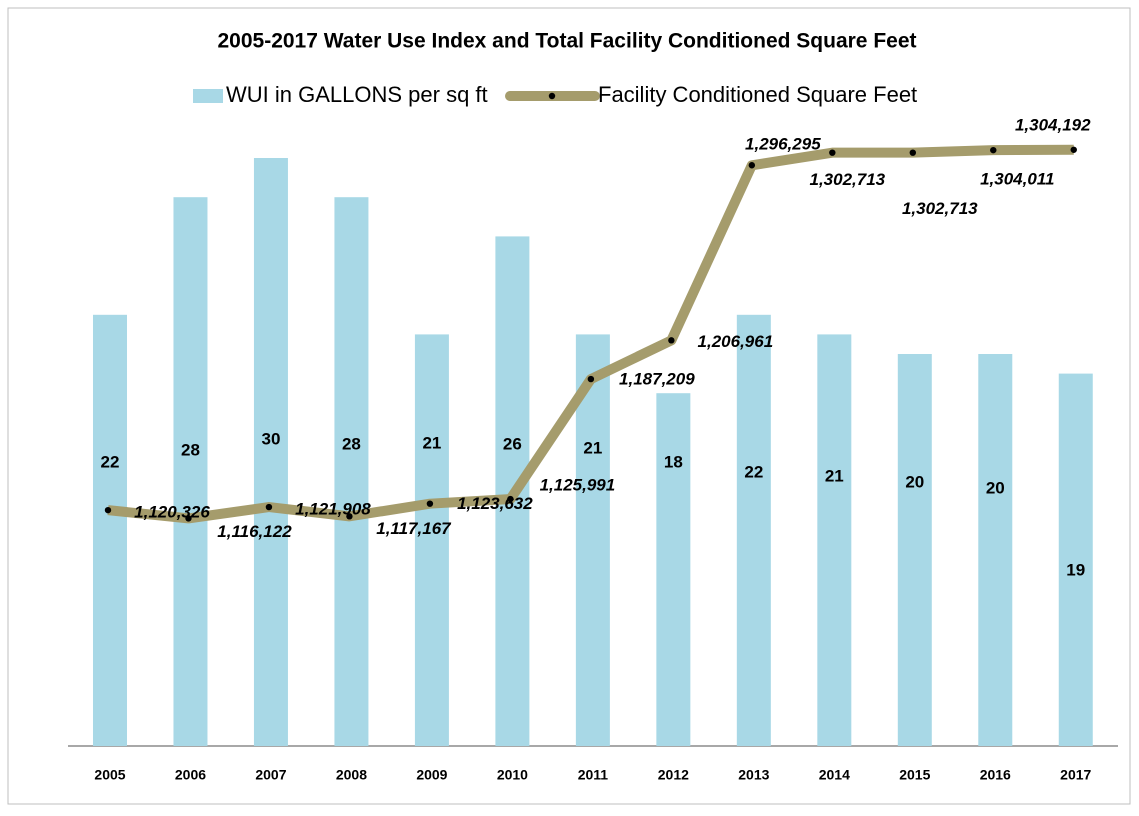 The image size is (1139, 816). I want to click on x-tick-label: 2013, so click(753, 775).